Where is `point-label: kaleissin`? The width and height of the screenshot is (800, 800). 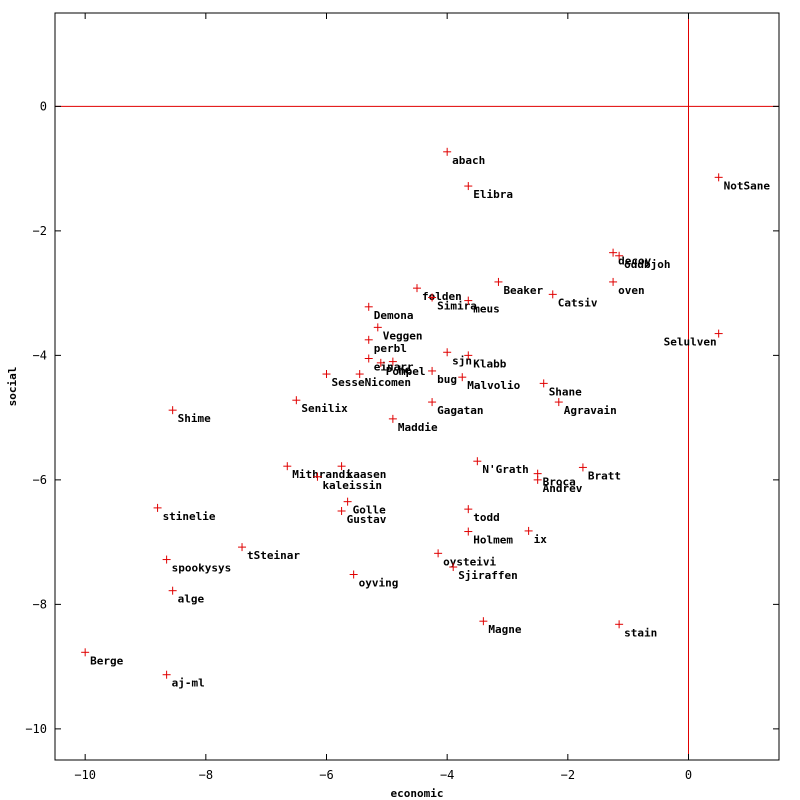
point-label: kaleissin is located at coordinates (352, 485).